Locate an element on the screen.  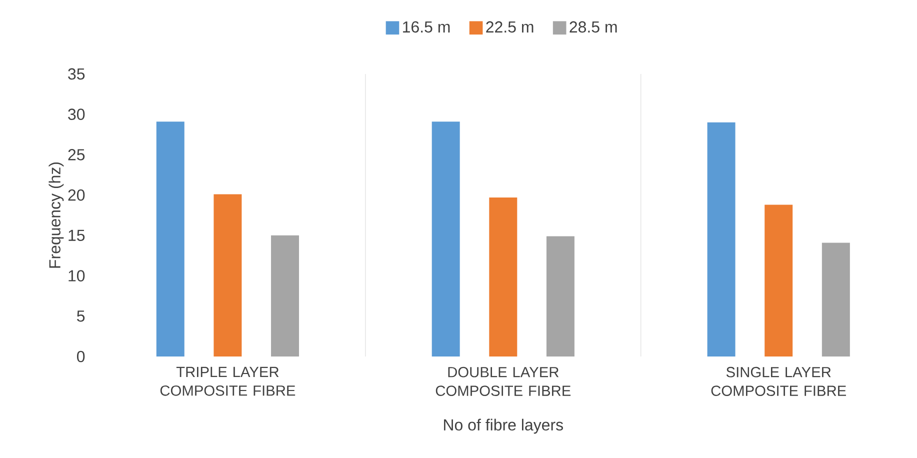
legend-label: 28.5 m is located at coordinates (593, 26).